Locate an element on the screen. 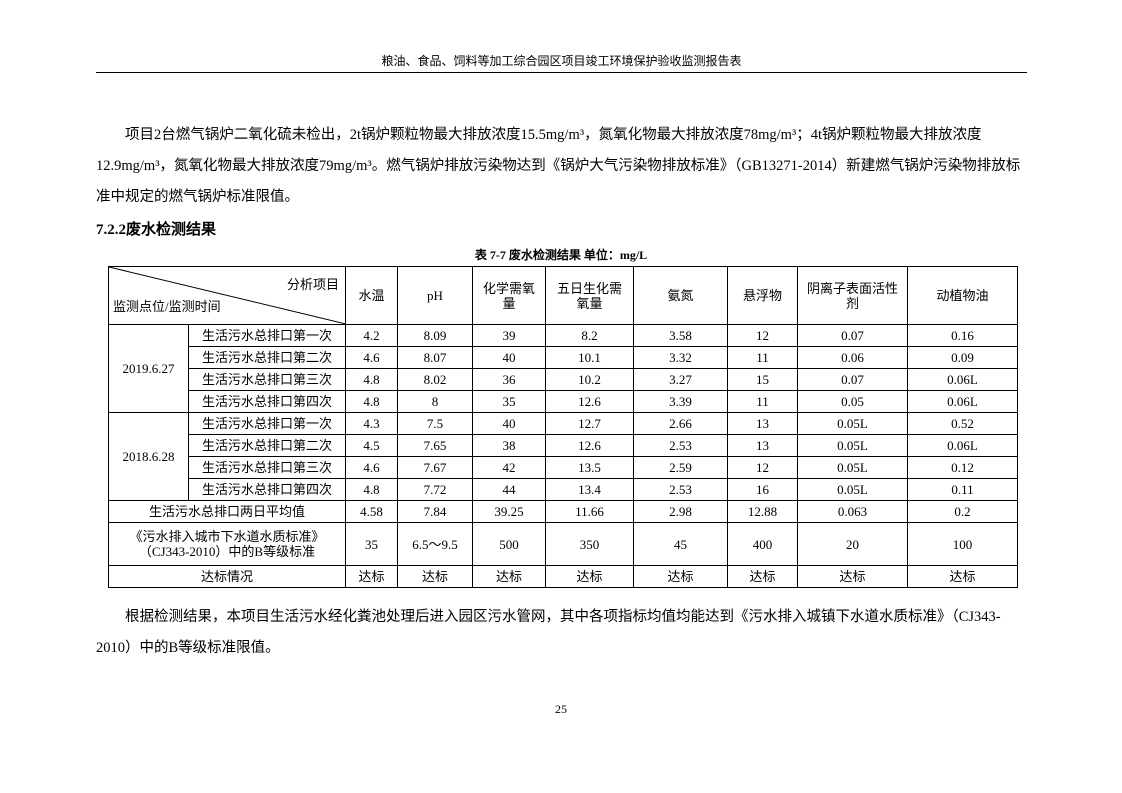  table-row: 生活污水总排口第四次 4.8 8 35 12.6 3.39 11 0.05 0.06L is located at coordinates (563, 401).